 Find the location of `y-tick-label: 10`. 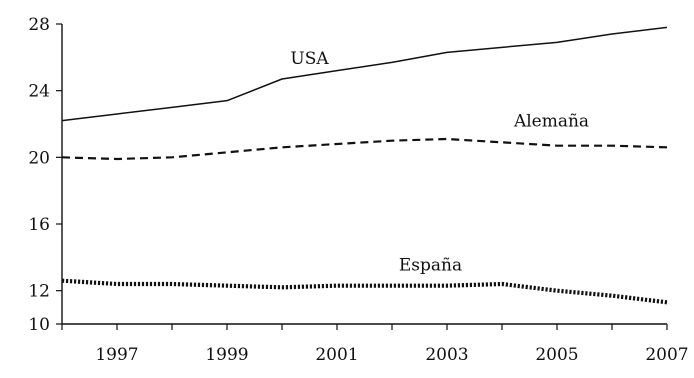

y-tick-label: 10 is located at coordinates (39, 325).